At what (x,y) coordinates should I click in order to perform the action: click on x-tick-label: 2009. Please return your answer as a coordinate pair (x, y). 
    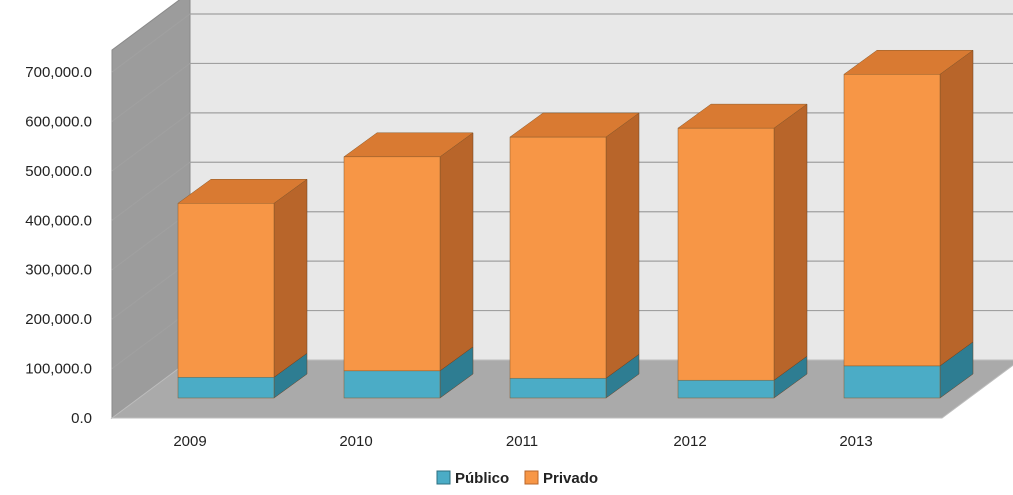
    Looking at the image, I should click on (189, 441).